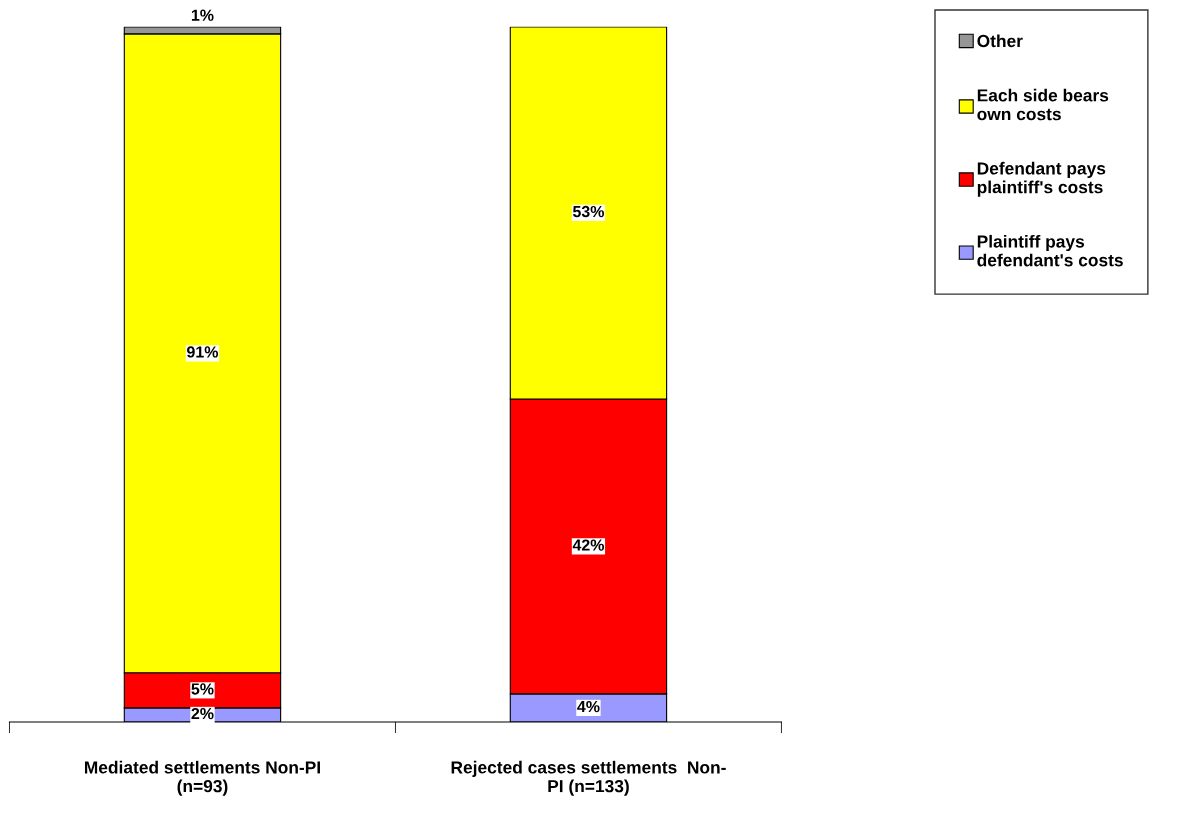  I want to click on data-label: 1%, so click(202, 15).